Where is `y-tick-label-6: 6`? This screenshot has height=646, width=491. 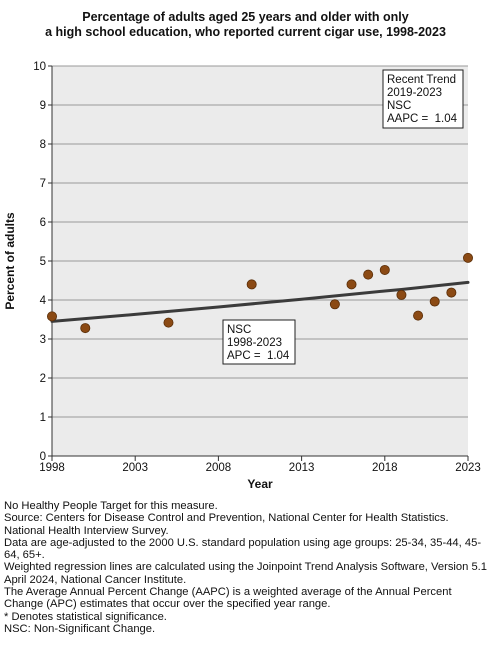
y-tick-label-6: 6 is located at coordinates (43, 223).